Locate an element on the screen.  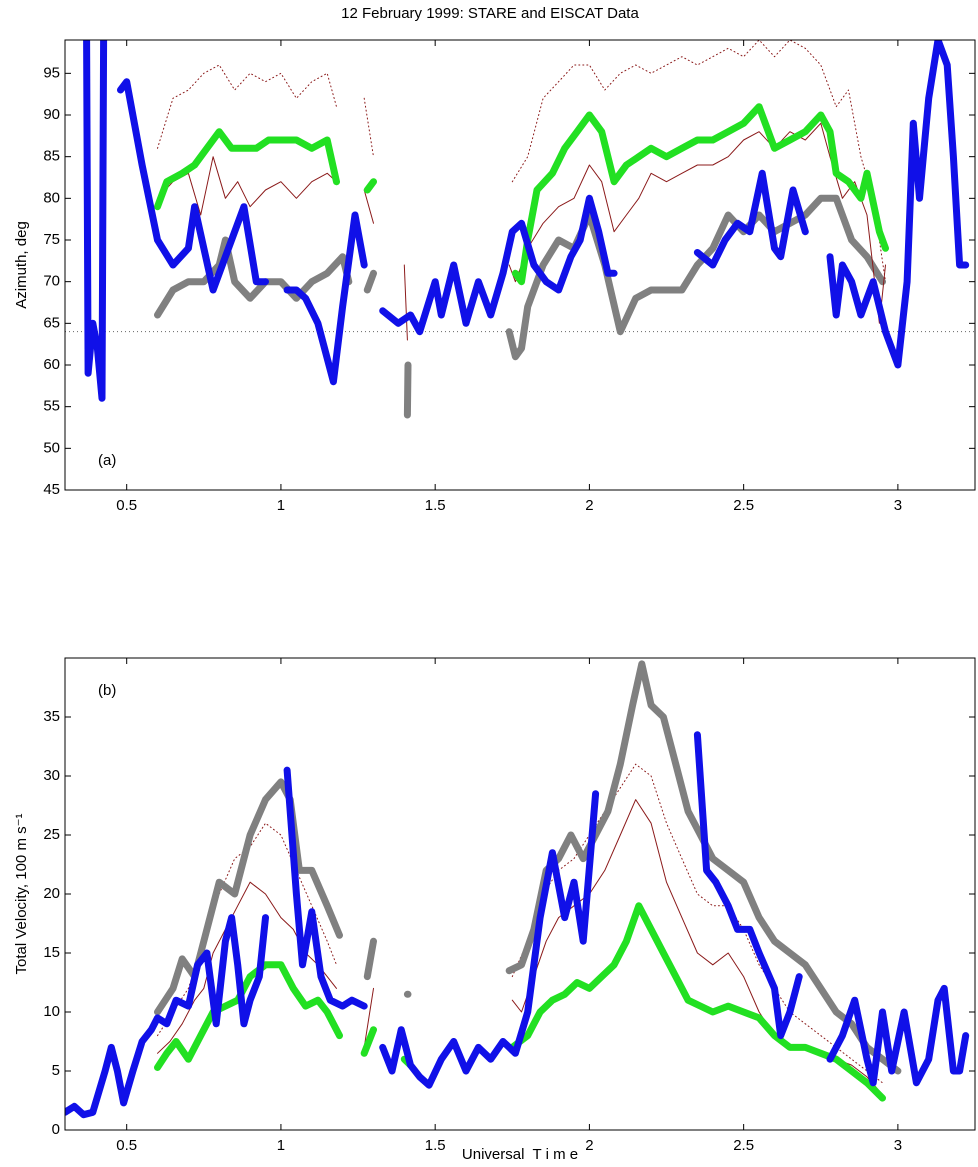
panel-label: (a) is located at coordinates (107, 460).